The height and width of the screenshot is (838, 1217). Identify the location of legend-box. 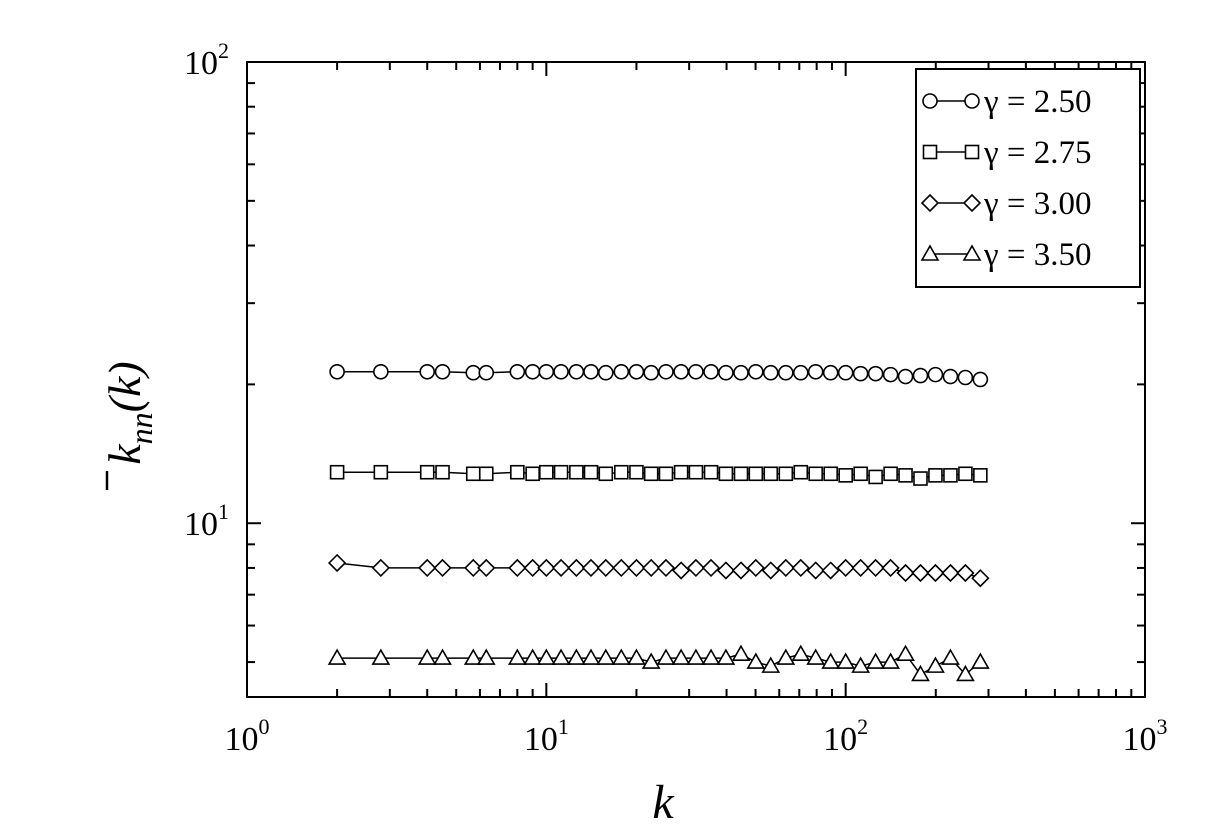
(1028, 178).